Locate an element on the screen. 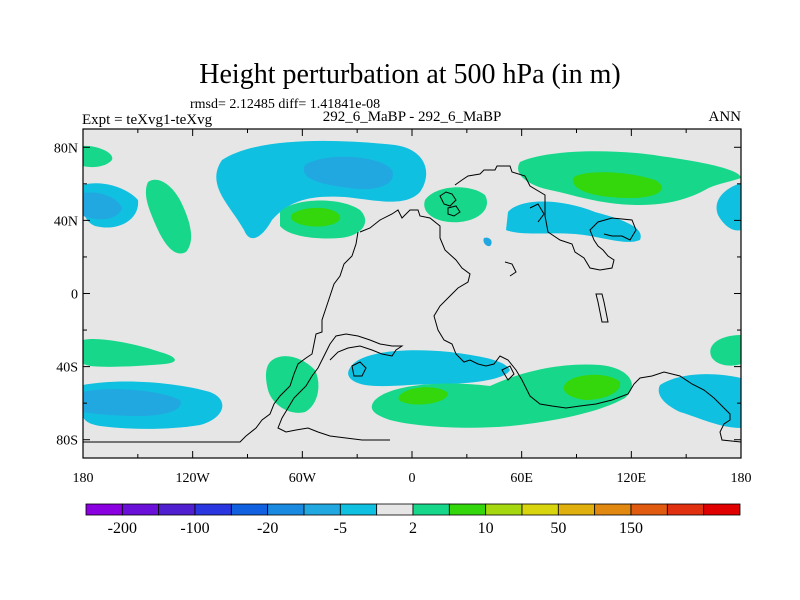  south-america-positive is located at coordinates (292, 384).